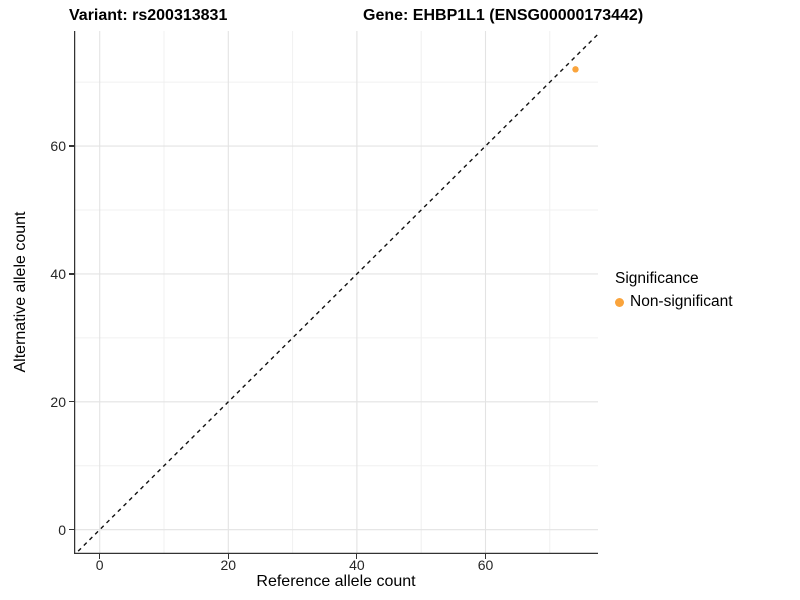  What do you see at coordinates (336, 581) in the screenshot?
I see `x-axis-title: Reference allele count` at bounding box center [336, 581].